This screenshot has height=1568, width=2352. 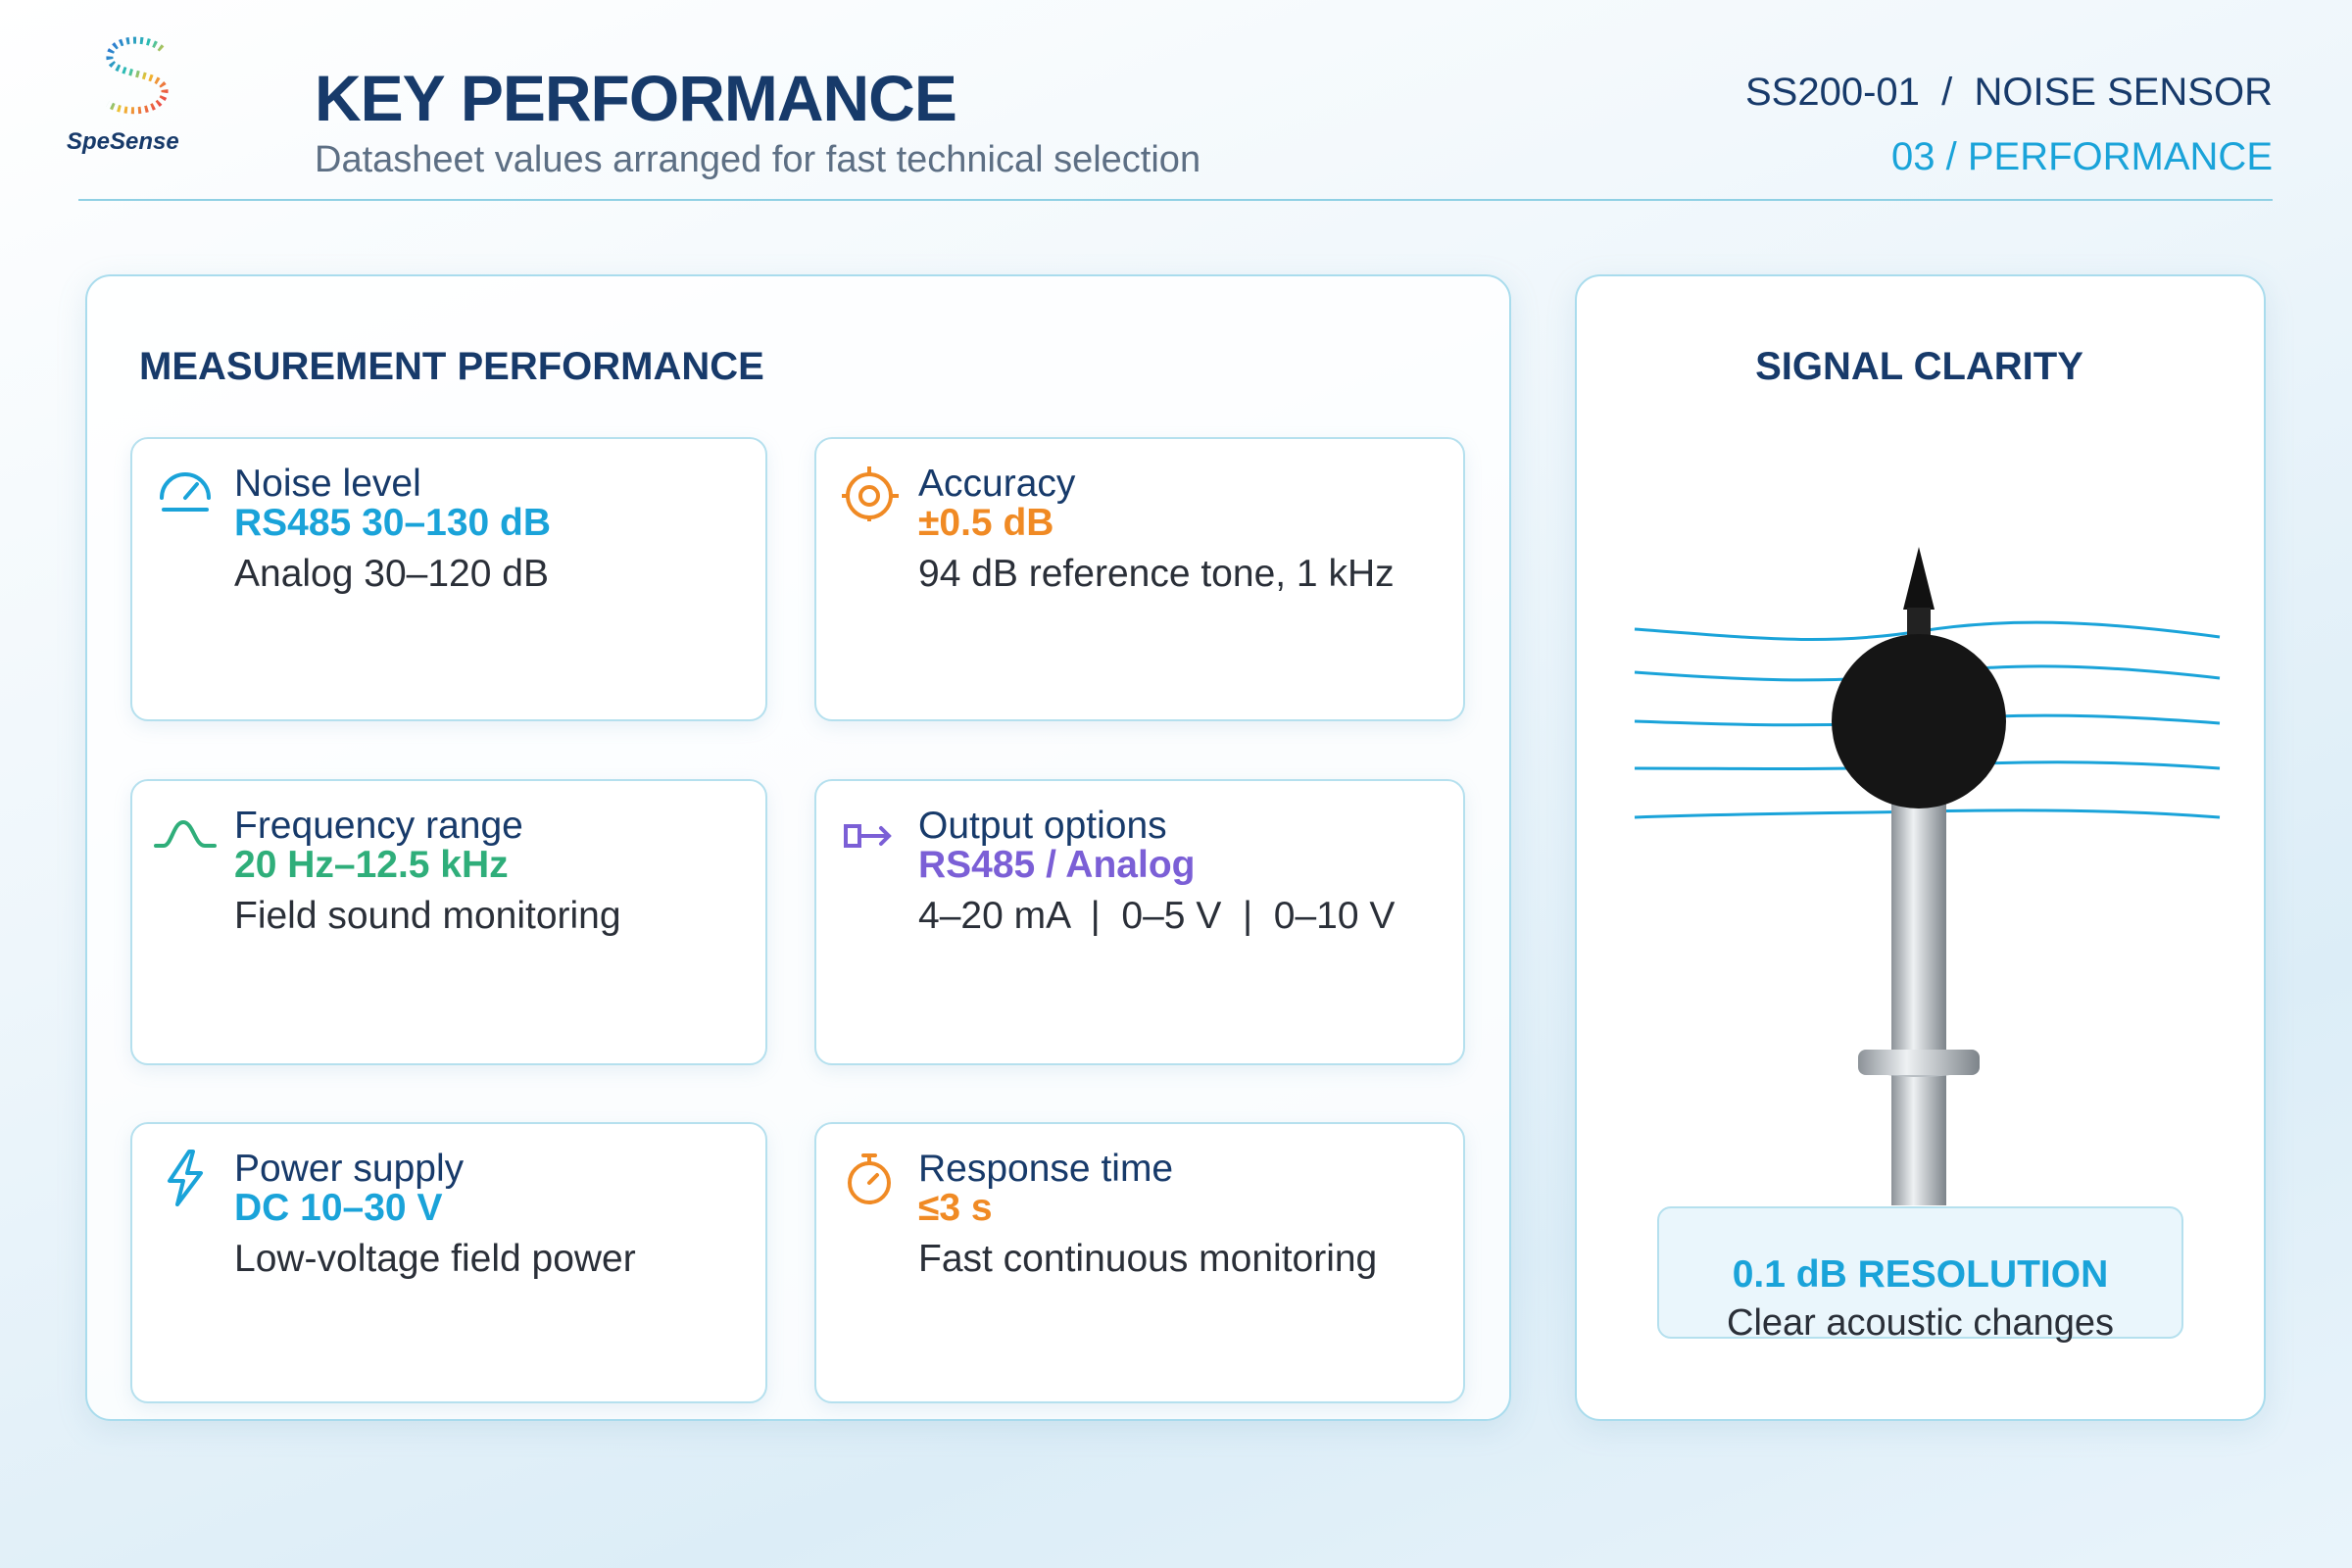 What do you see at coordinates (636, 98) in the screenshot?
I see `page-title: KEY PERFORMANCE` at bounding box center [636, 98].